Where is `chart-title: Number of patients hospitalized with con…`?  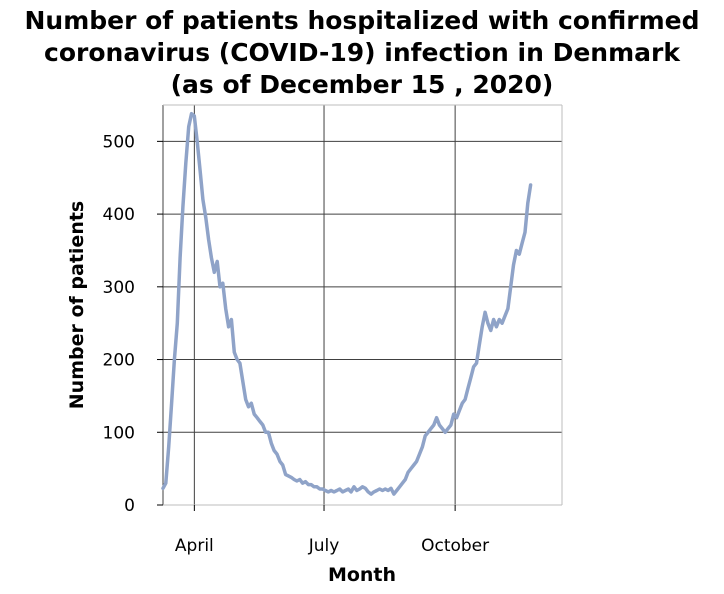 chart-title: Number of patients hospitalized with con… is located at coordinates (361, 52).